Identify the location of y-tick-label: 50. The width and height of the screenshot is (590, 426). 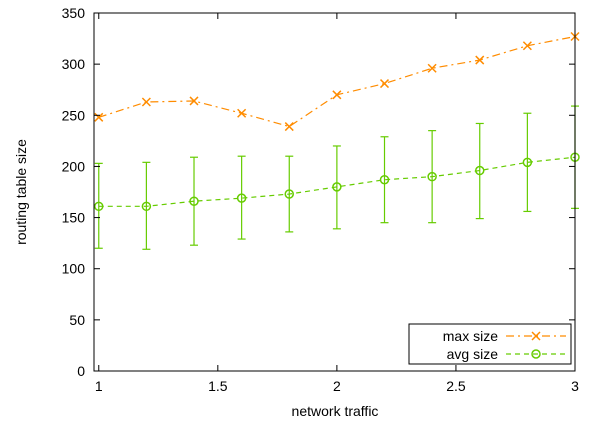
(77, 320).